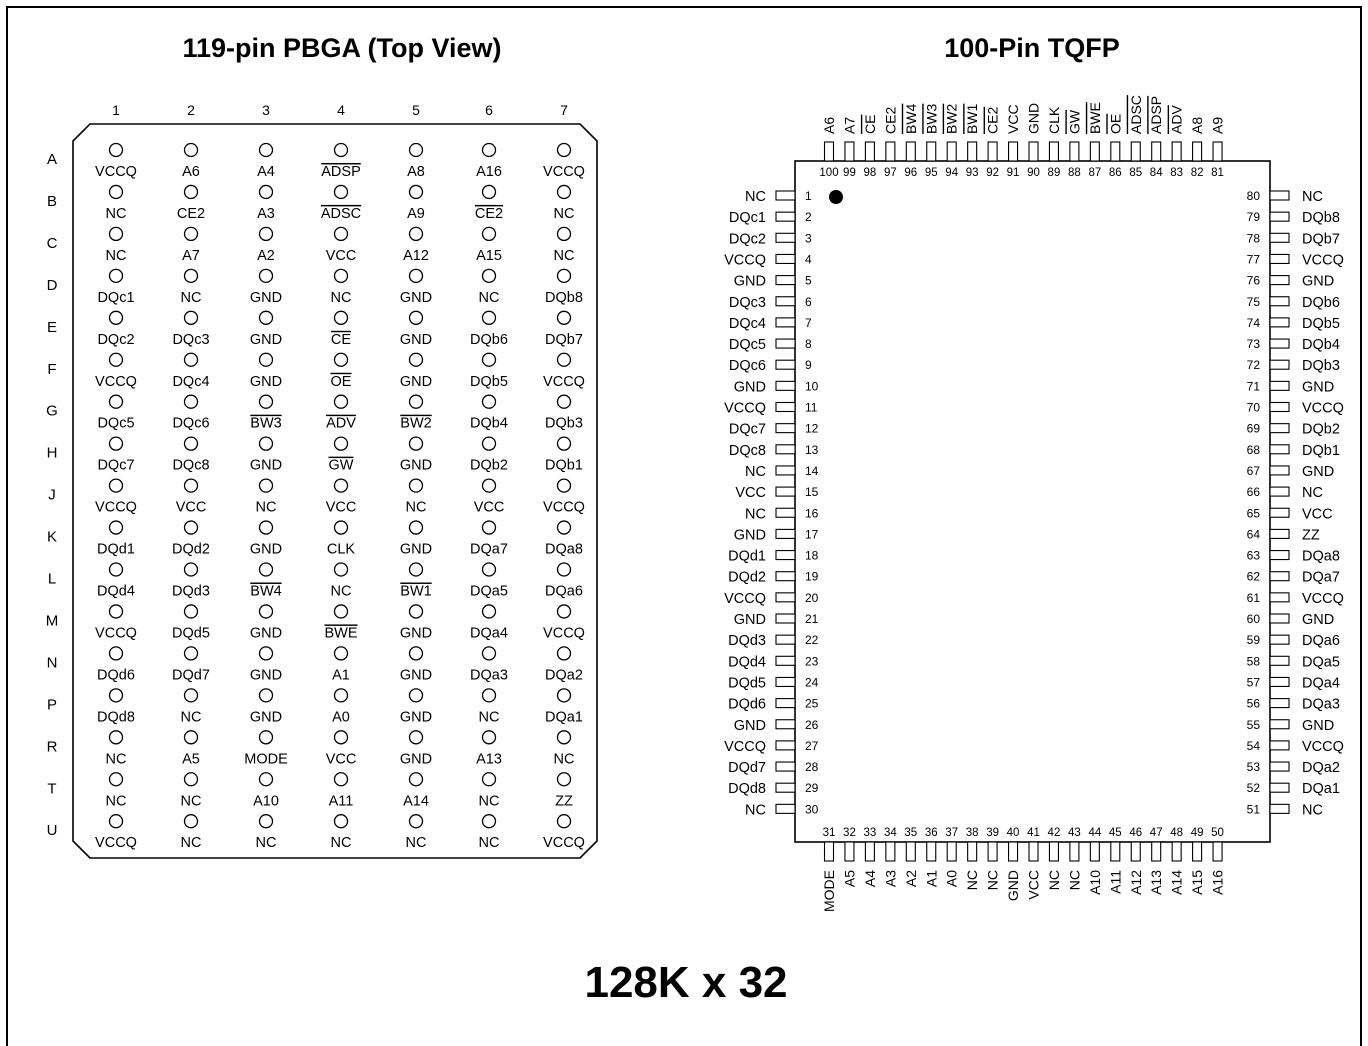 The height and width of the screenshot is (1046, 1368). Describe the element at coordinates (747, 578) in the screenshot. I see `tqfp-pin-name: DQd2` at that location.